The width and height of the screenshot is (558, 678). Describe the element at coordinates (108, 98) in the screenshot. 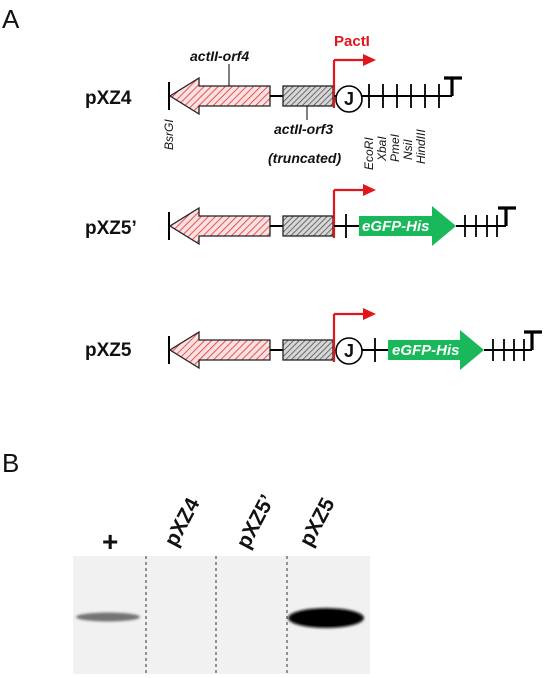

I see `plasmid-name-pxz4: pXZ4` at that location.